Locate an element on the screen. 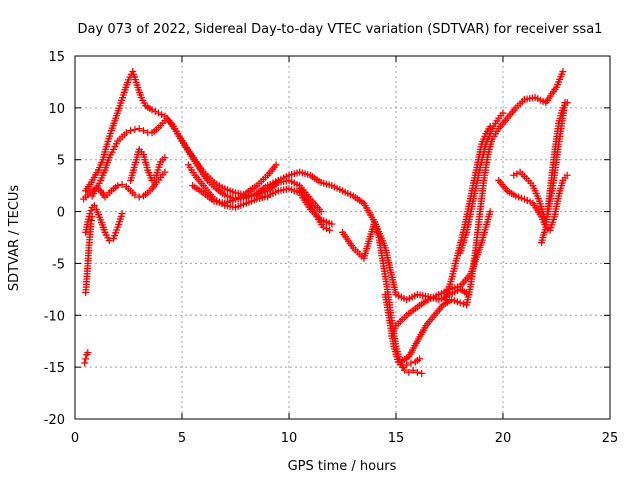 This screenshot has width=640, height=480. series-arc-C is located at coordinates (124, 185).